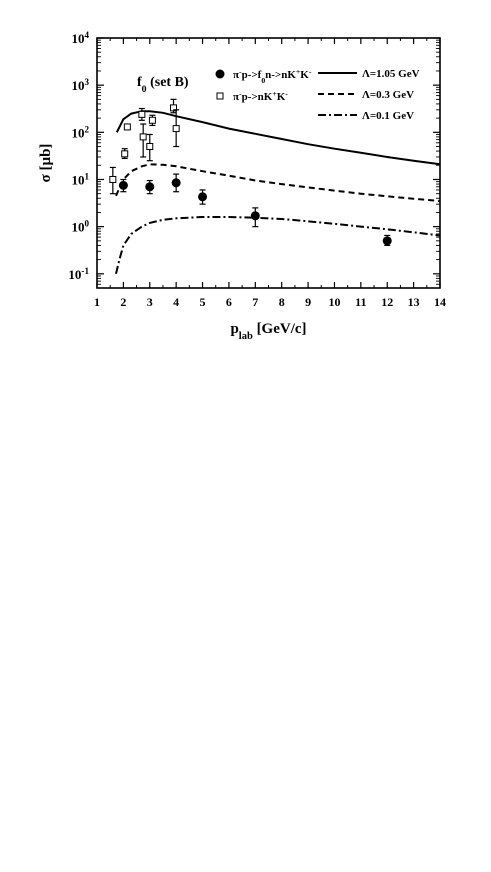 The image size is (491, 872). Describe the element at coordinates (278, 245) in the screenshot. I see `curve-dashdot` at that location.